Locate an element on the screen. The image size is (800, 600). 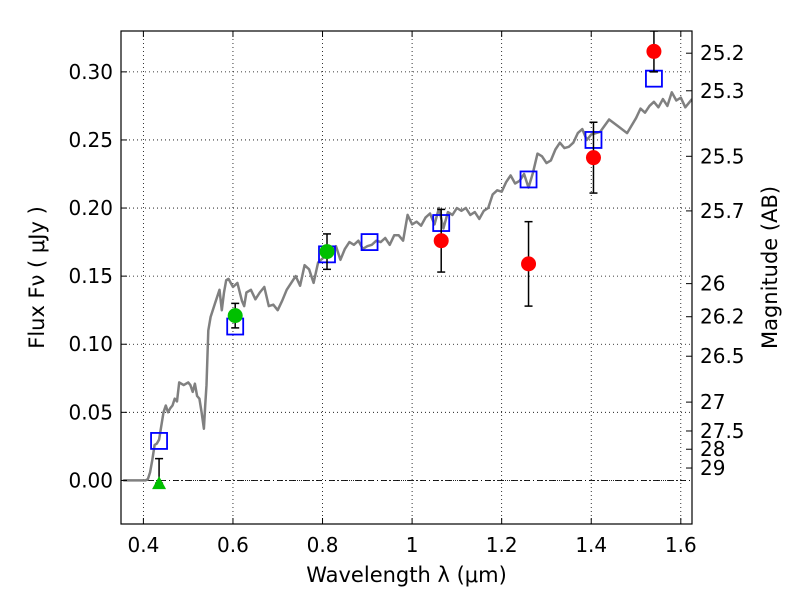
upper-limit-triangle-marker is located at coordinates (159, 483).